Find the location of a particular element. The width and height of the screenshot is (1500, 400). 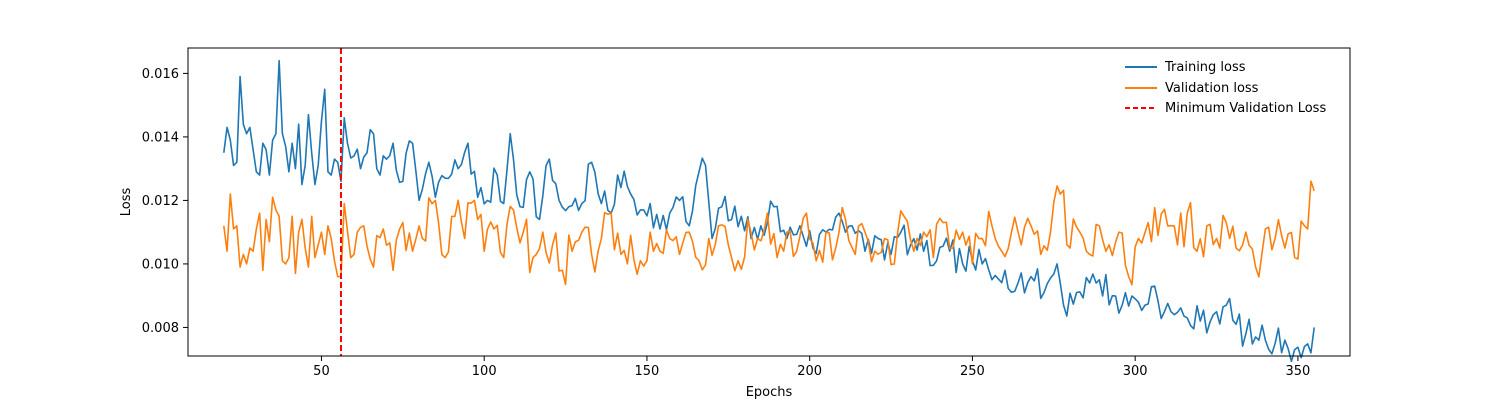

x-tick-label: 100 is located at coordinates (484, 371).